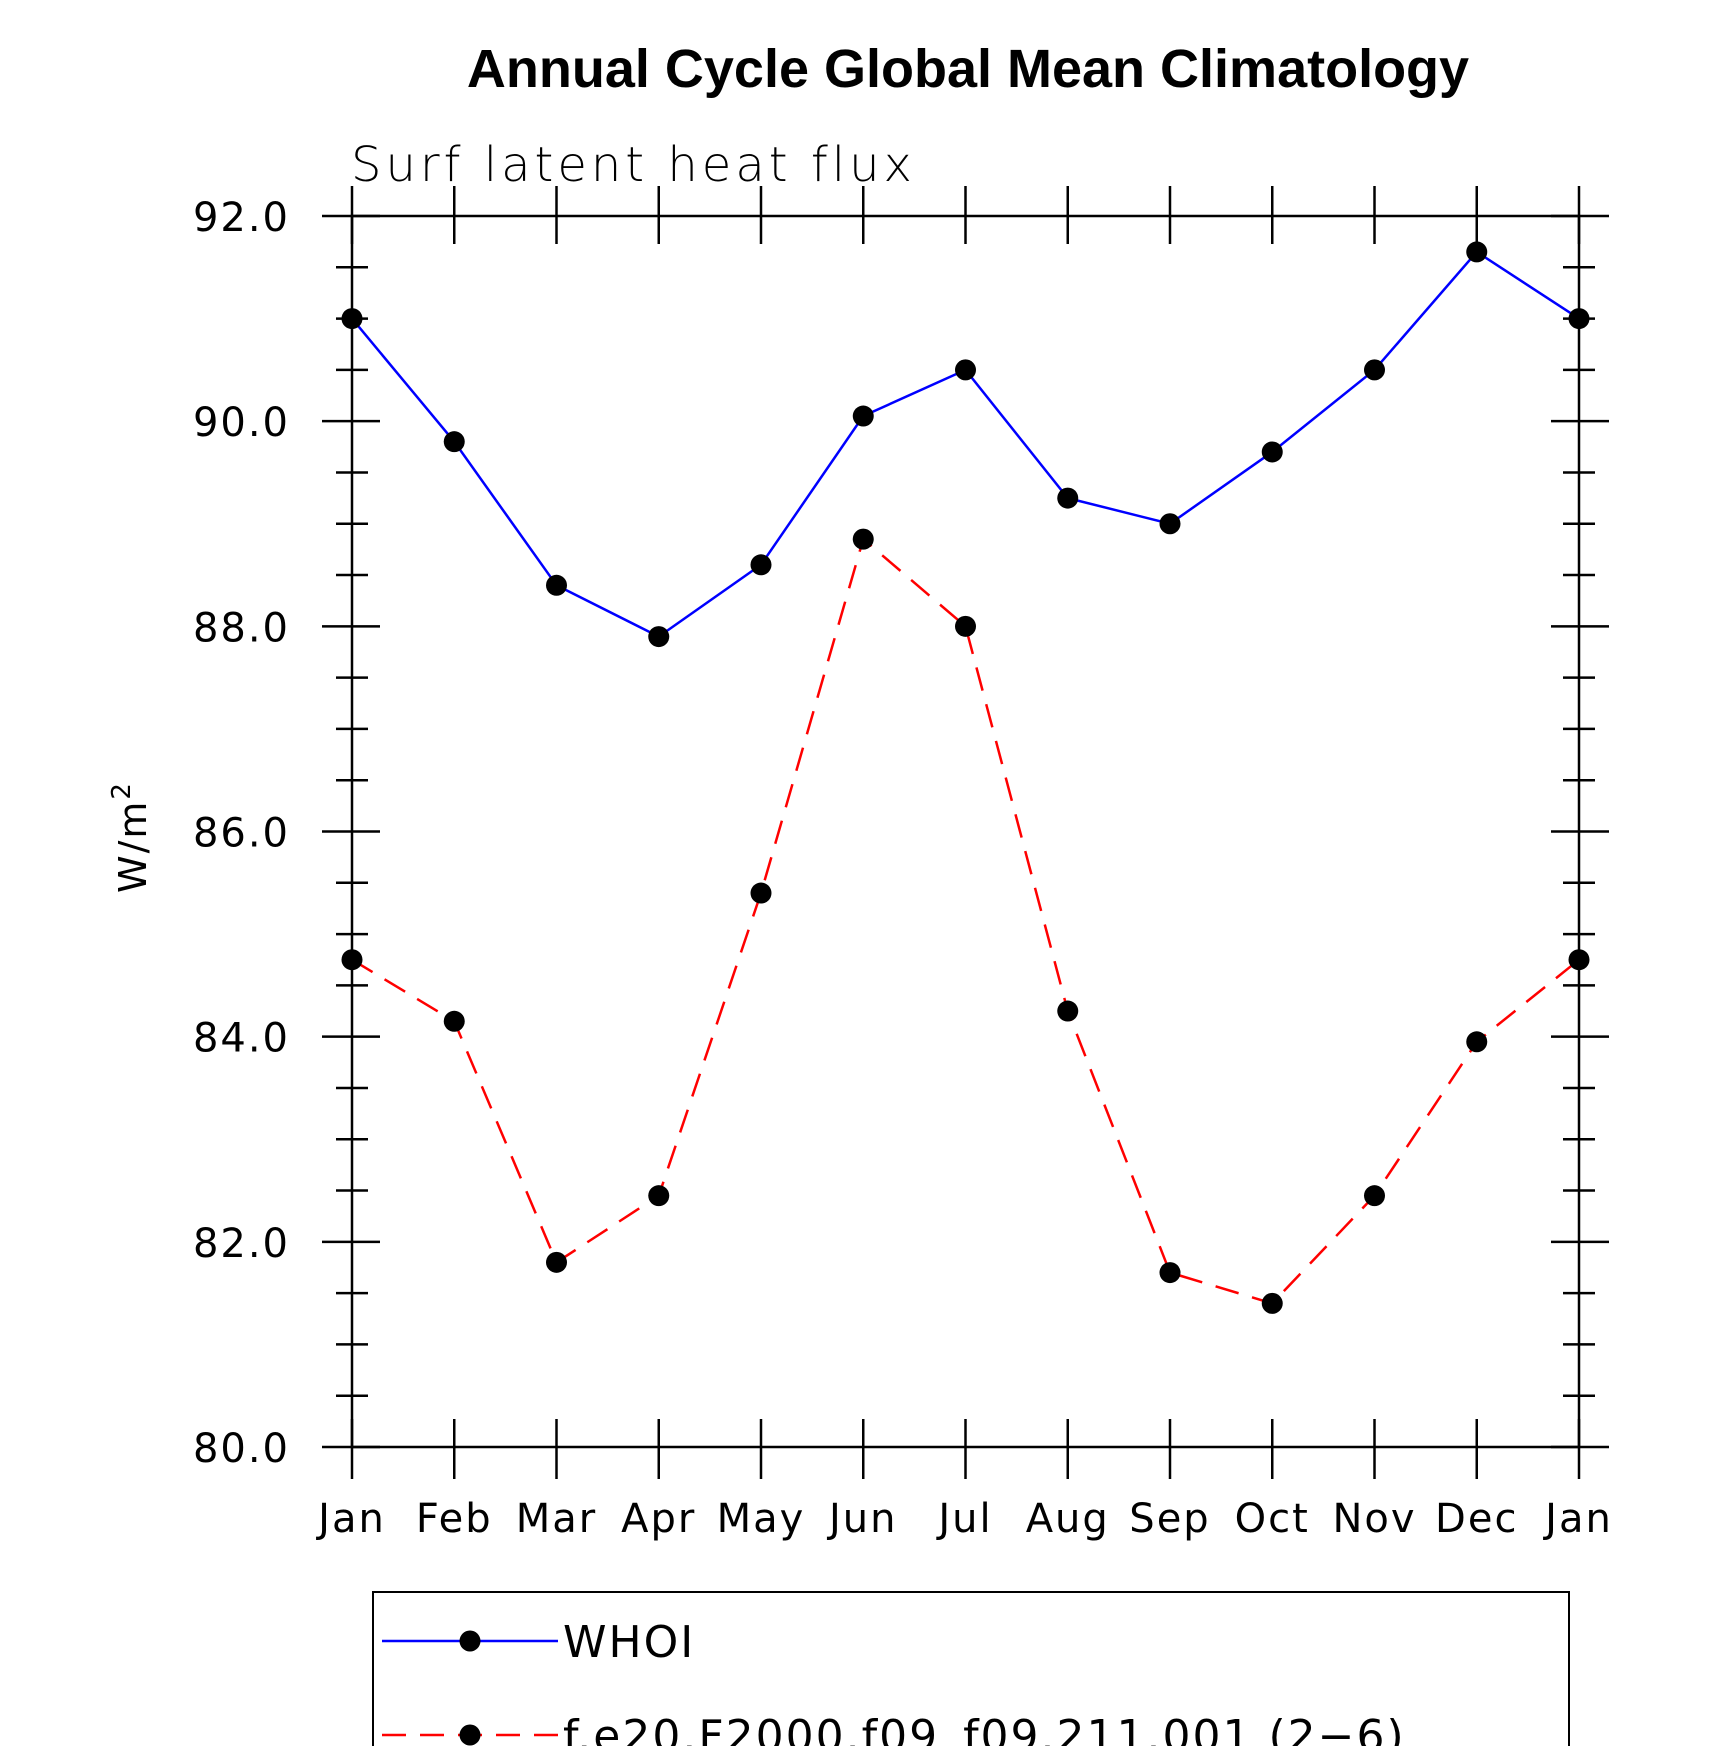 The width and height of the screenshot is (1710, 1746). I want to click on y-tick-label: 90.0, so click(241, 423).